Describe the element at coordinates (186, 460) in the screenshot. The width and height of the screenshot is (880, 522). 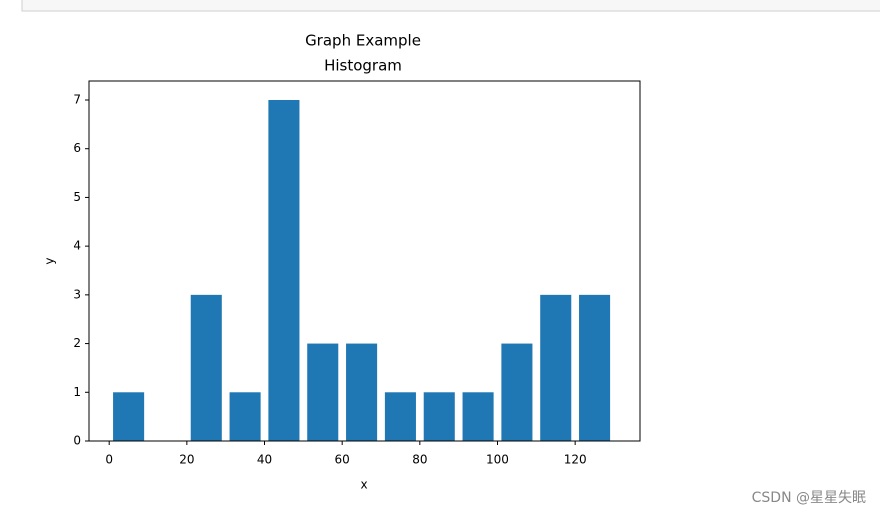
I see `x-tick-label: 20` at that location.